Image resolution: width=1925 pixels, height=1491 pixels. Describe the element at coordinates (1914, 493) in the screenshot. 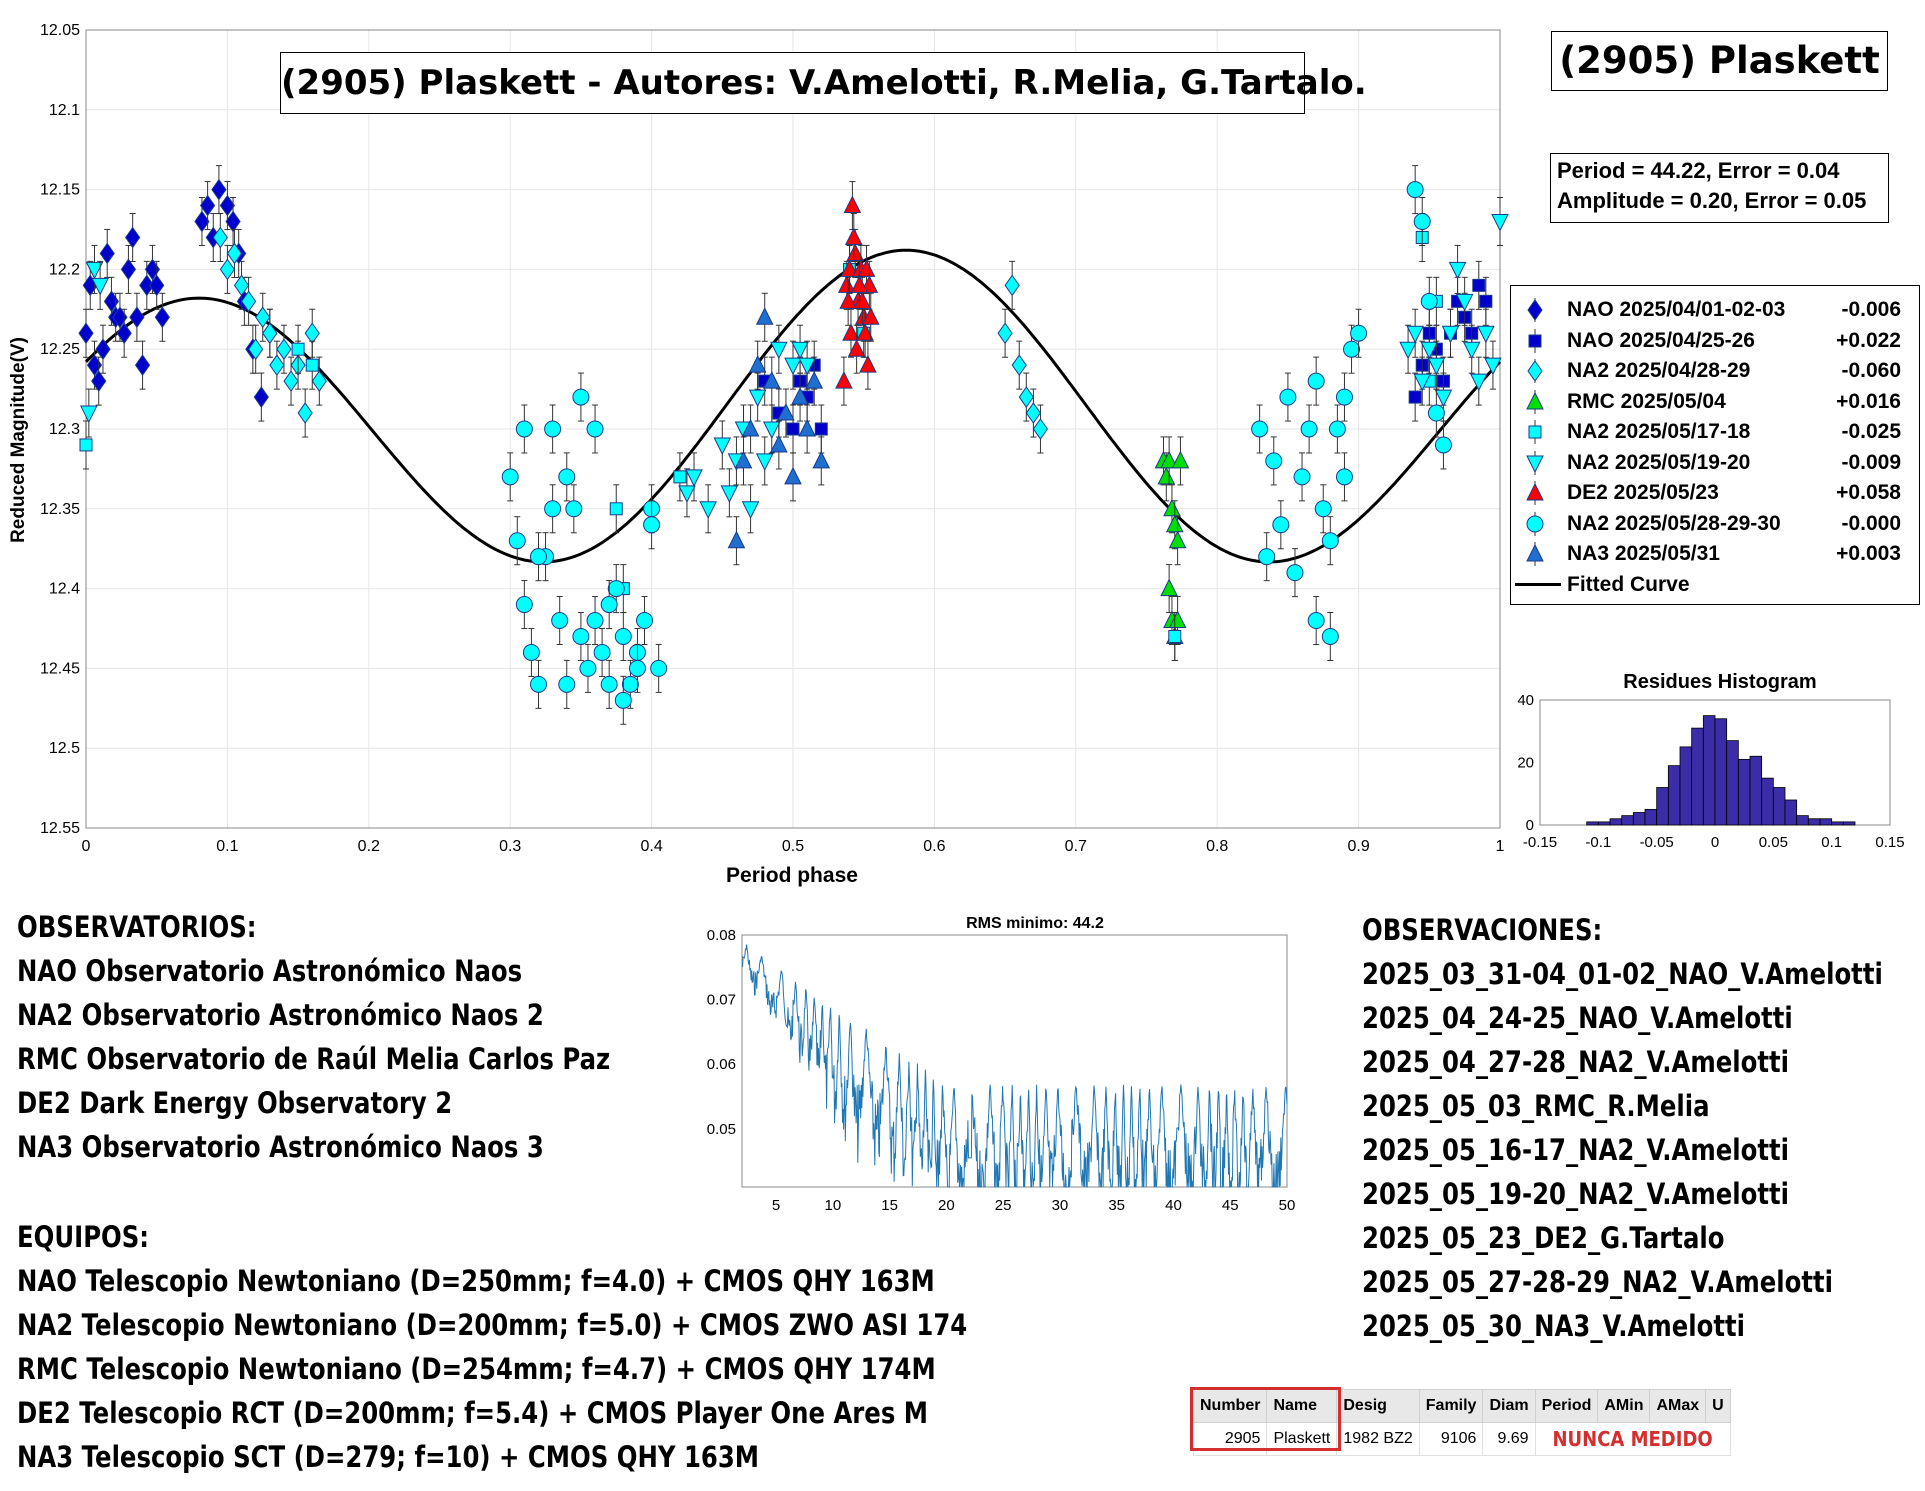

I see `legend-count: 19` at that location.